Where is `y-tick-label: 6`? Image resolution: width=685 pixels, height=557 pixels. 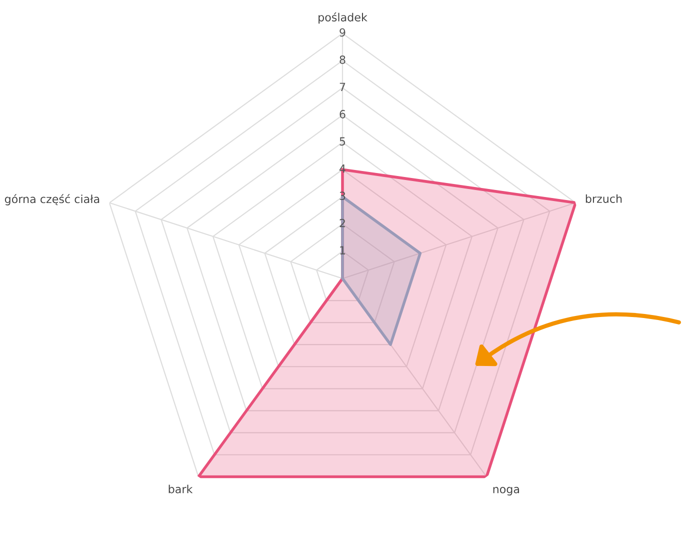 y-tick-label: 6 is located at coordinates (343, 114).